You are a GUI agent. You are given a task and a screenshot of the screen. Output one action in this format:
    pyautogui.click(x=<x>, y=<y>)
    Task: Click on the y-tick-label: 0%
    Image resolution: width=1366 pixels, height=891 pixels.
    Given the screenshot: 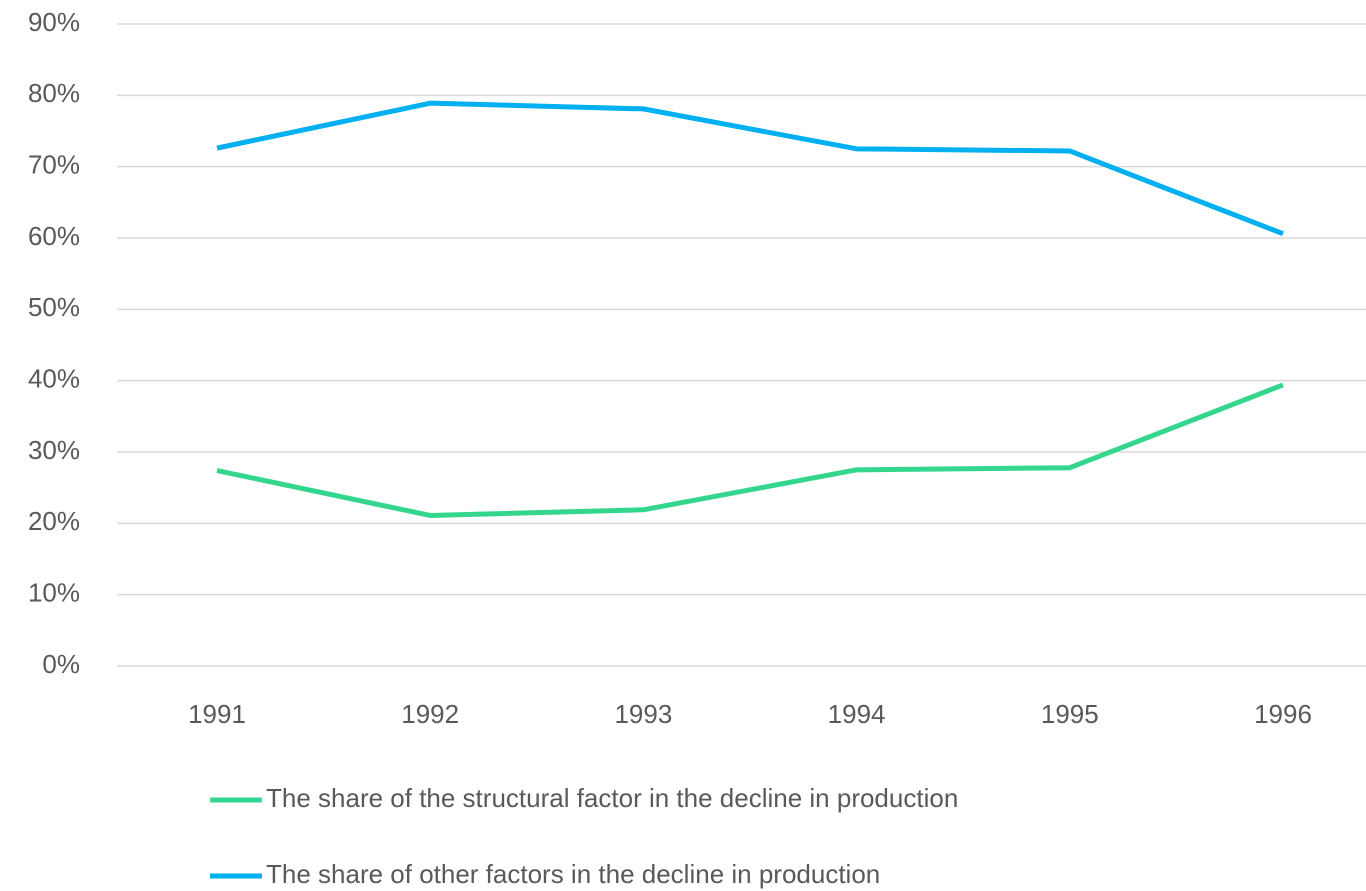 What is the action you would take?
    pyautogui.click(x=61, y=664)
    